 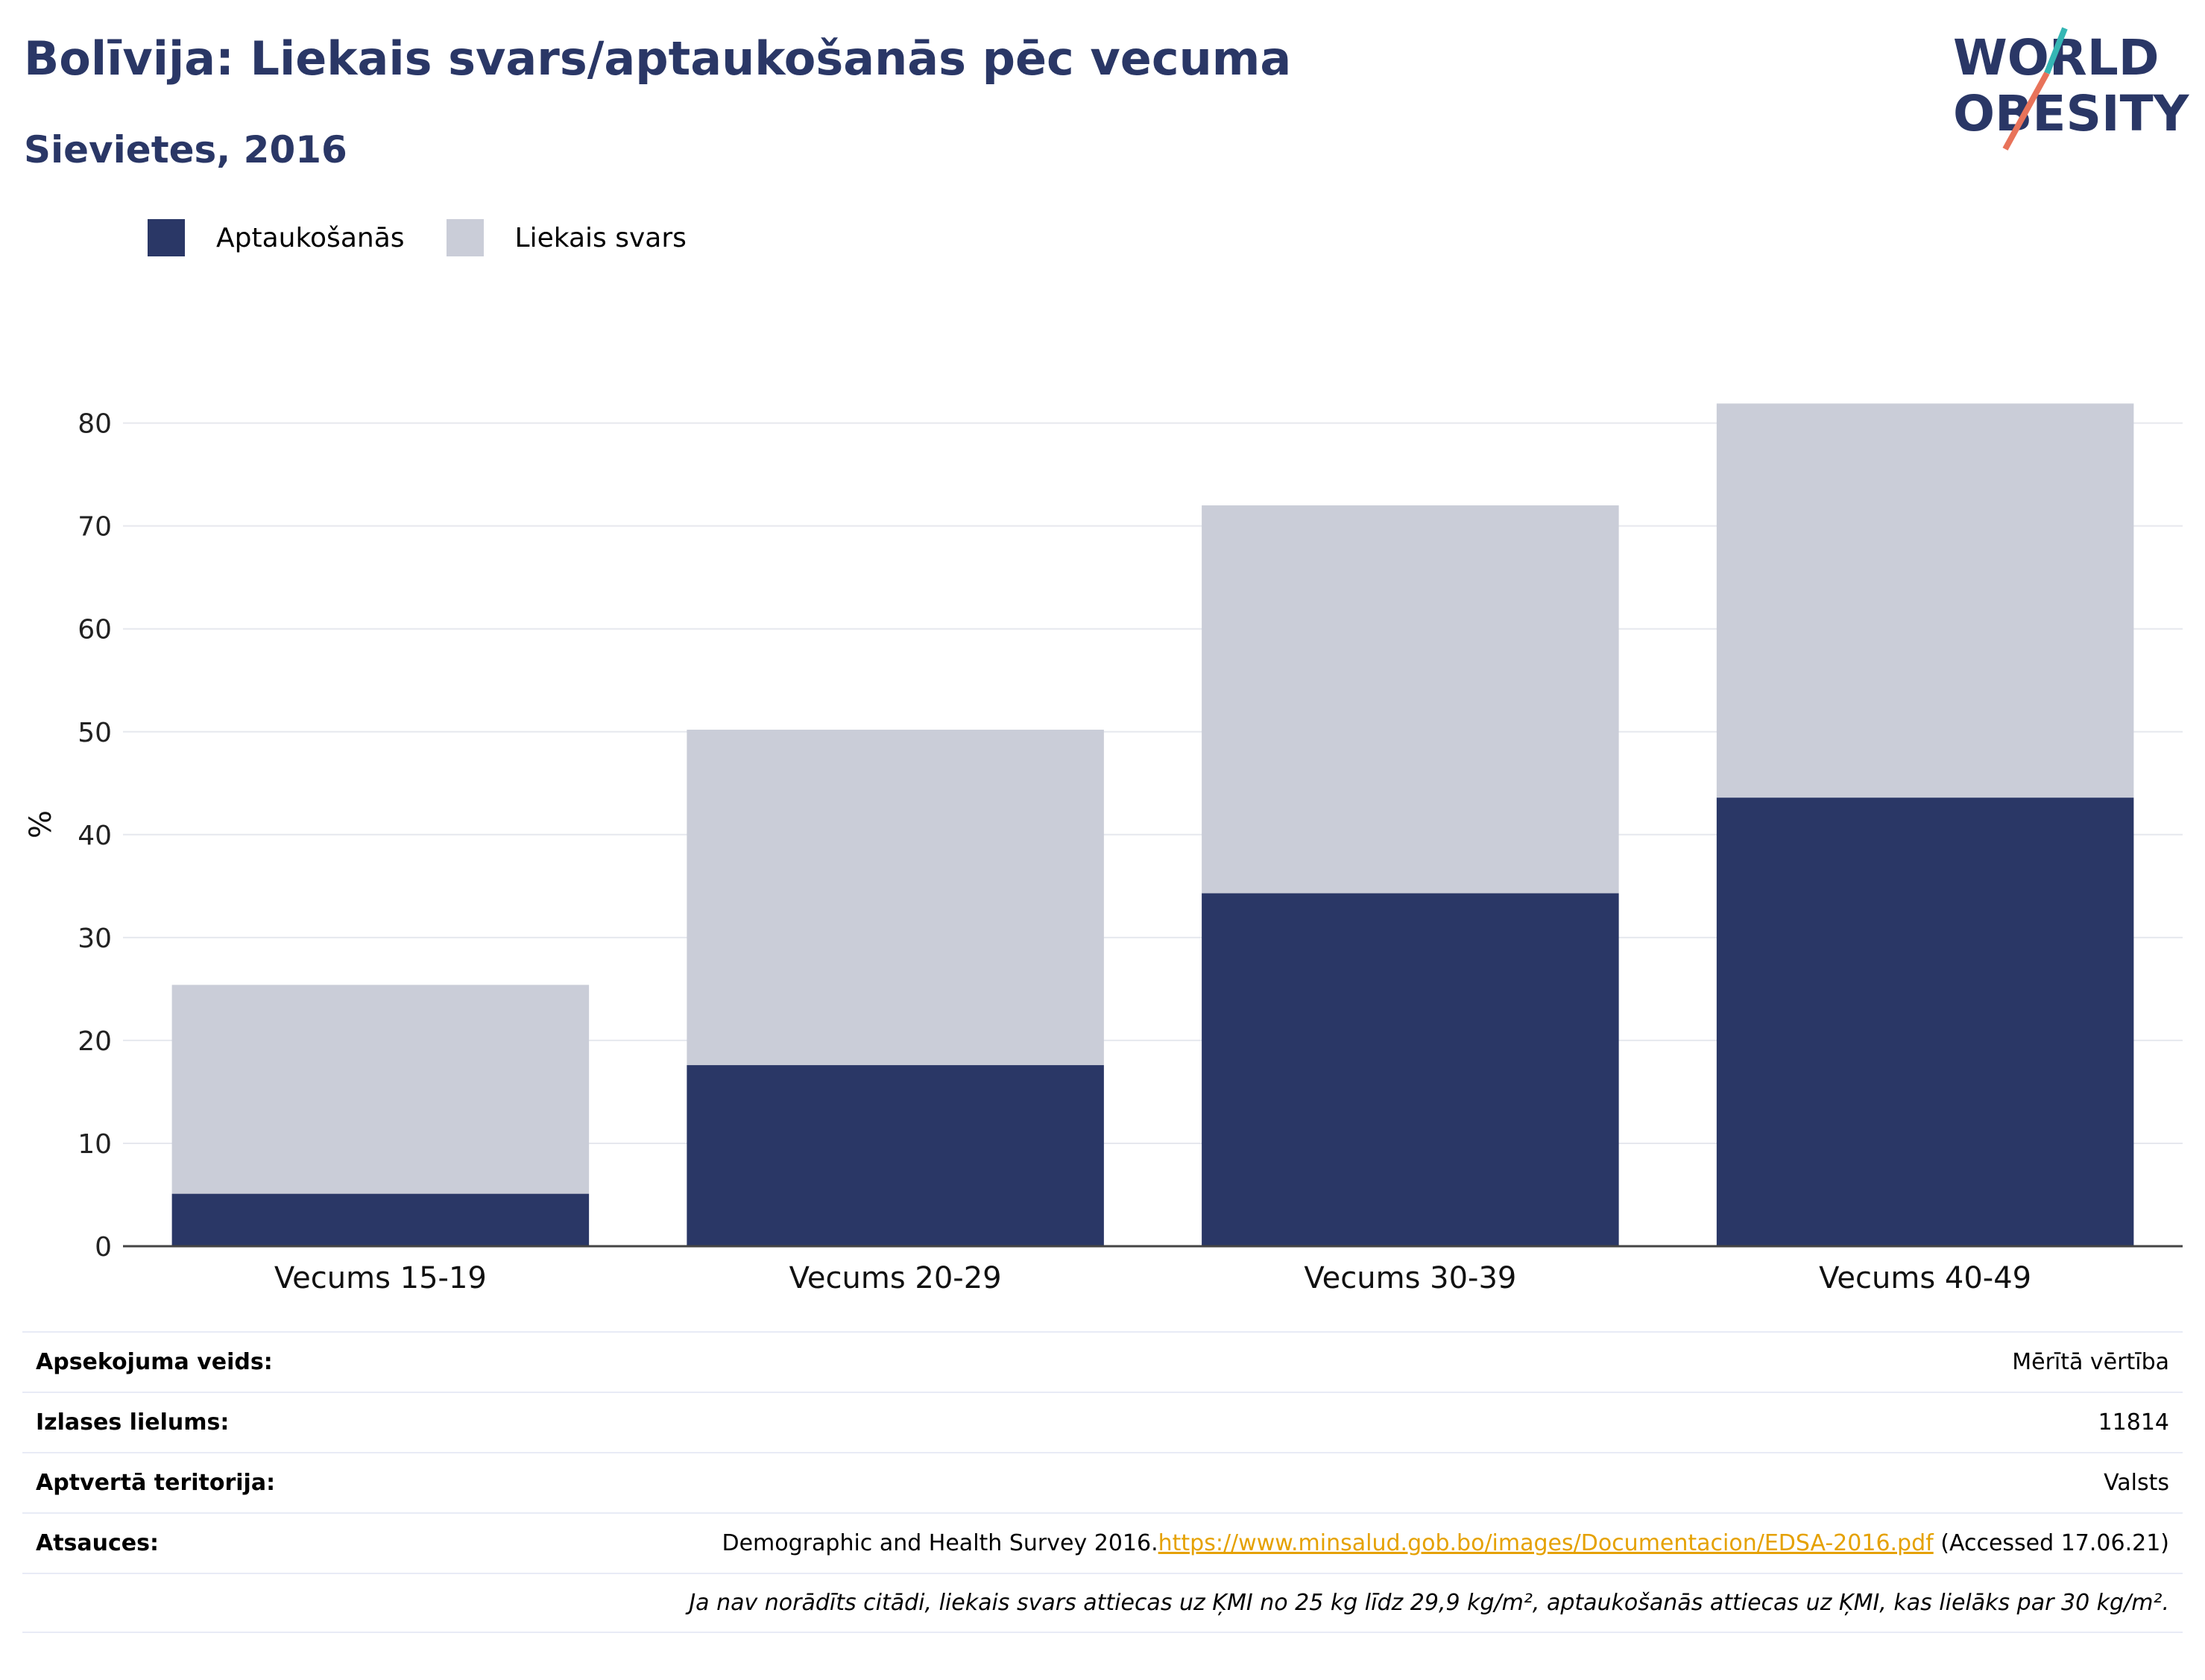 I want to click on chart-subtitle: Sievietes, 2016, so click(x=185, y=149).